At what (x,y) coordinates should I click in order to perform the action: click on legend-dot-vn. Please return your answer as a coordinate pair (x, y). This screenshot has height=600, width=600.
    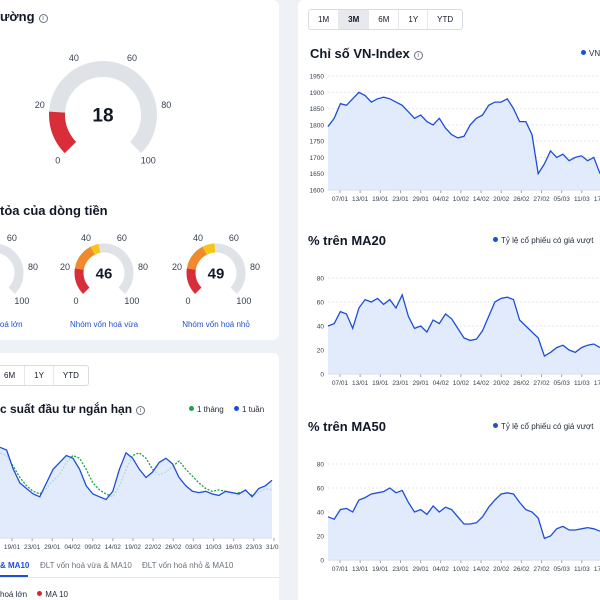
    Looking at the image, I should click on (583, 52).